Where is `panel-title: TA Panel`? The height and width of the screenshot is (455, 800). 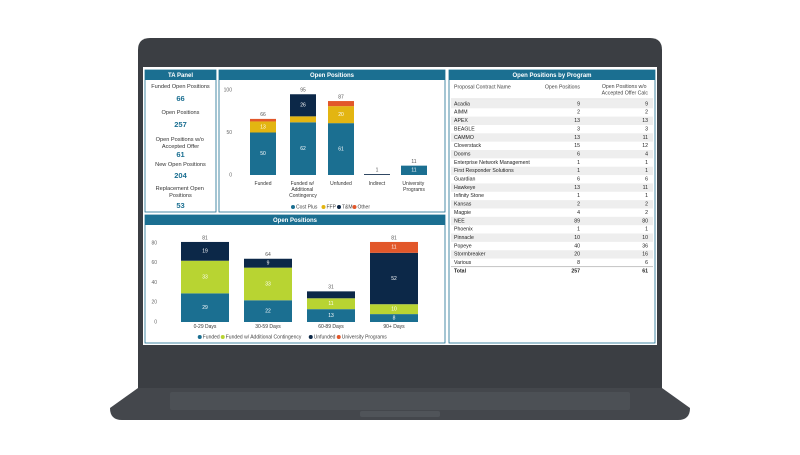 panel-title: TA Panel is located at coordinates (180, 76).